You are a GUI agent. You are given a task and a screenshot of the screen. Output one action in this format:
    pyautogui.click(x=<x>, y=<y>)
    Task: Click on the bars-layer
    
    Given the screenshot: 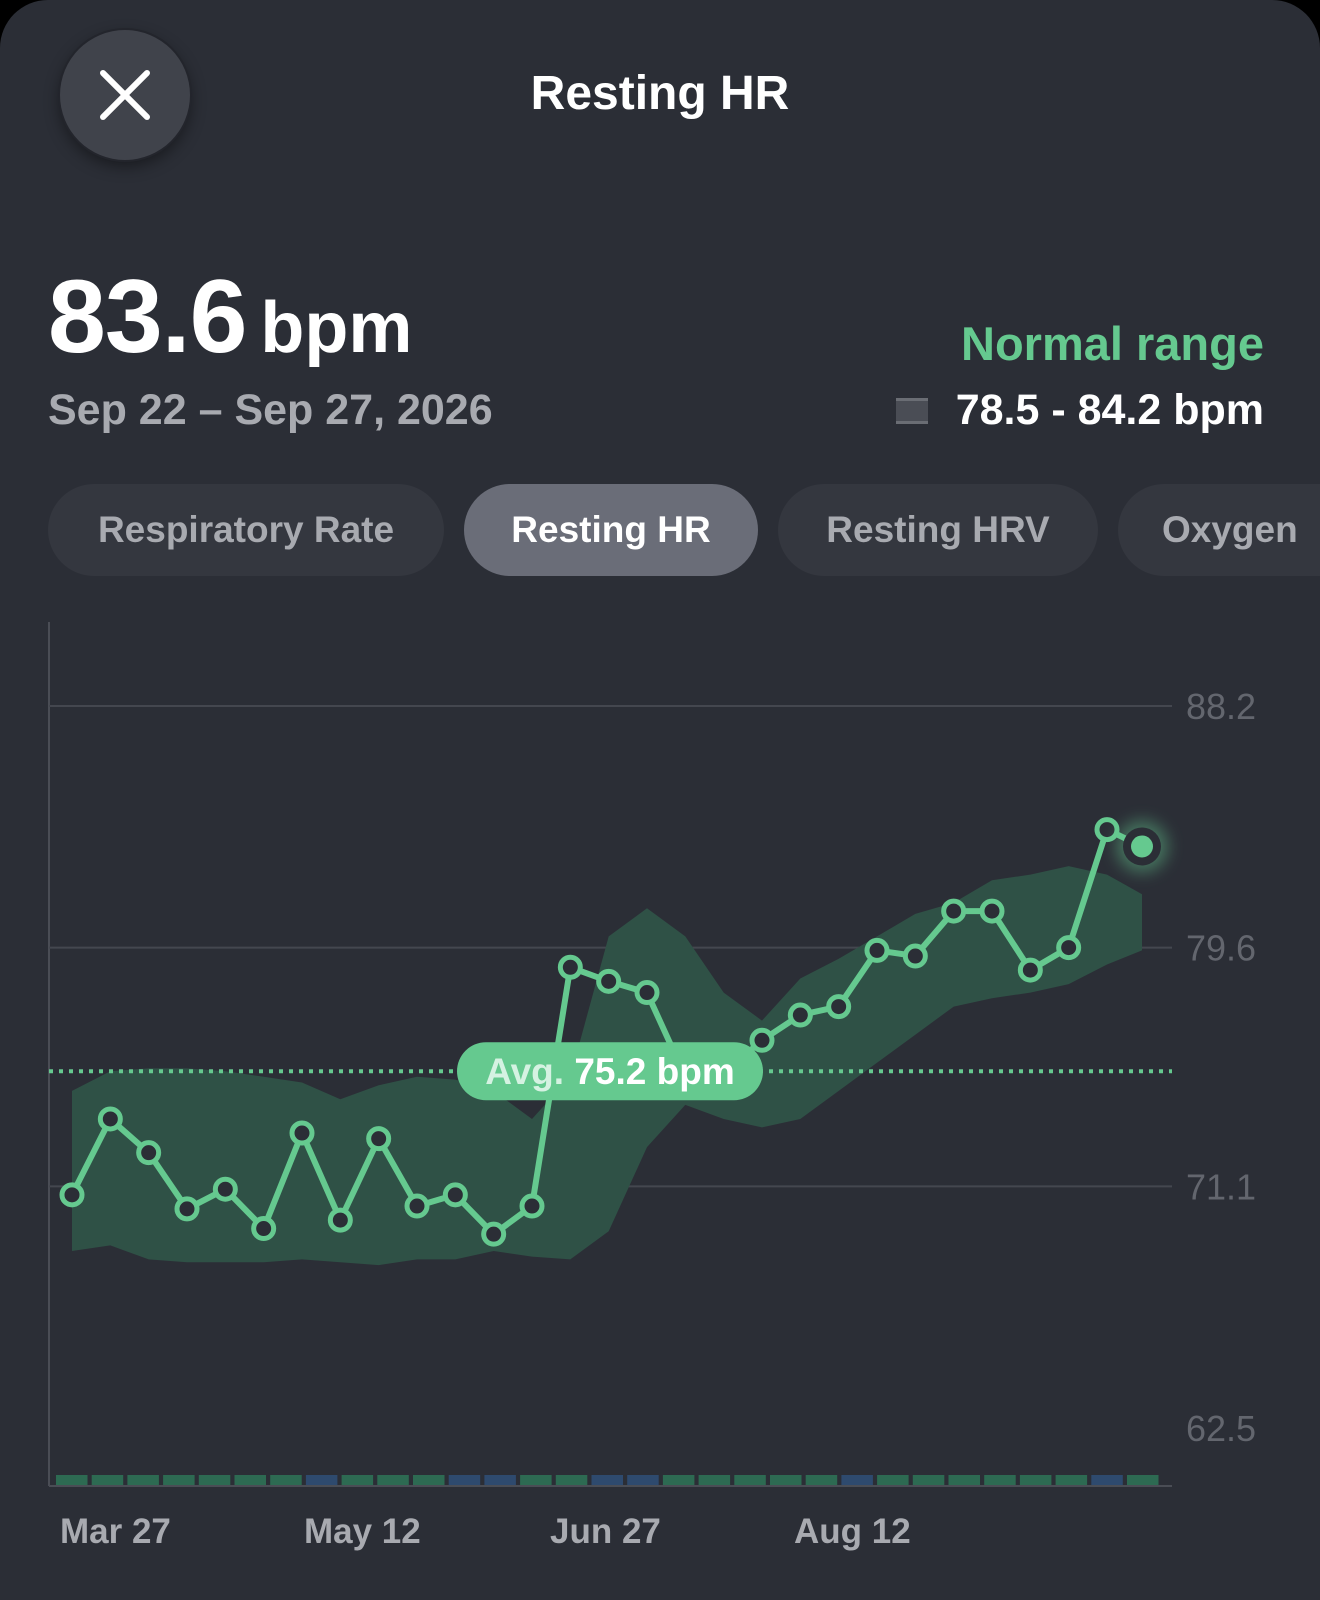 What is the action you would take?
    pyautogui.click(x=607, y=1480)
    